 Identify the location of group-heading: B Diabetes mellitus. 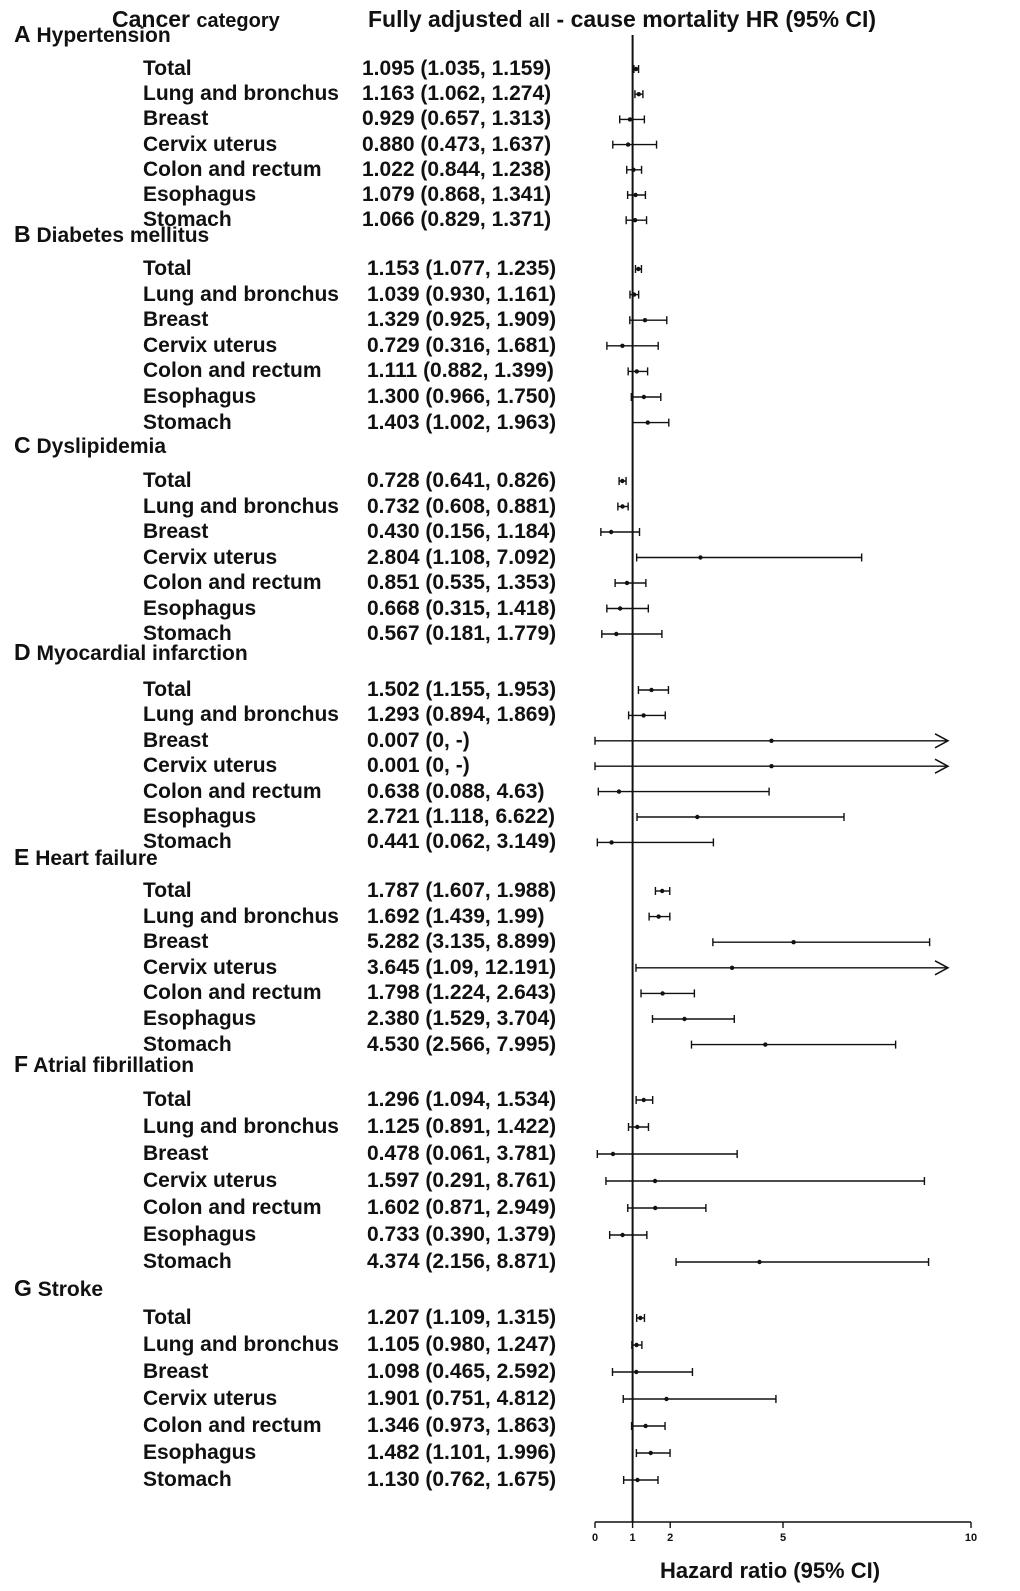
(111, 234).